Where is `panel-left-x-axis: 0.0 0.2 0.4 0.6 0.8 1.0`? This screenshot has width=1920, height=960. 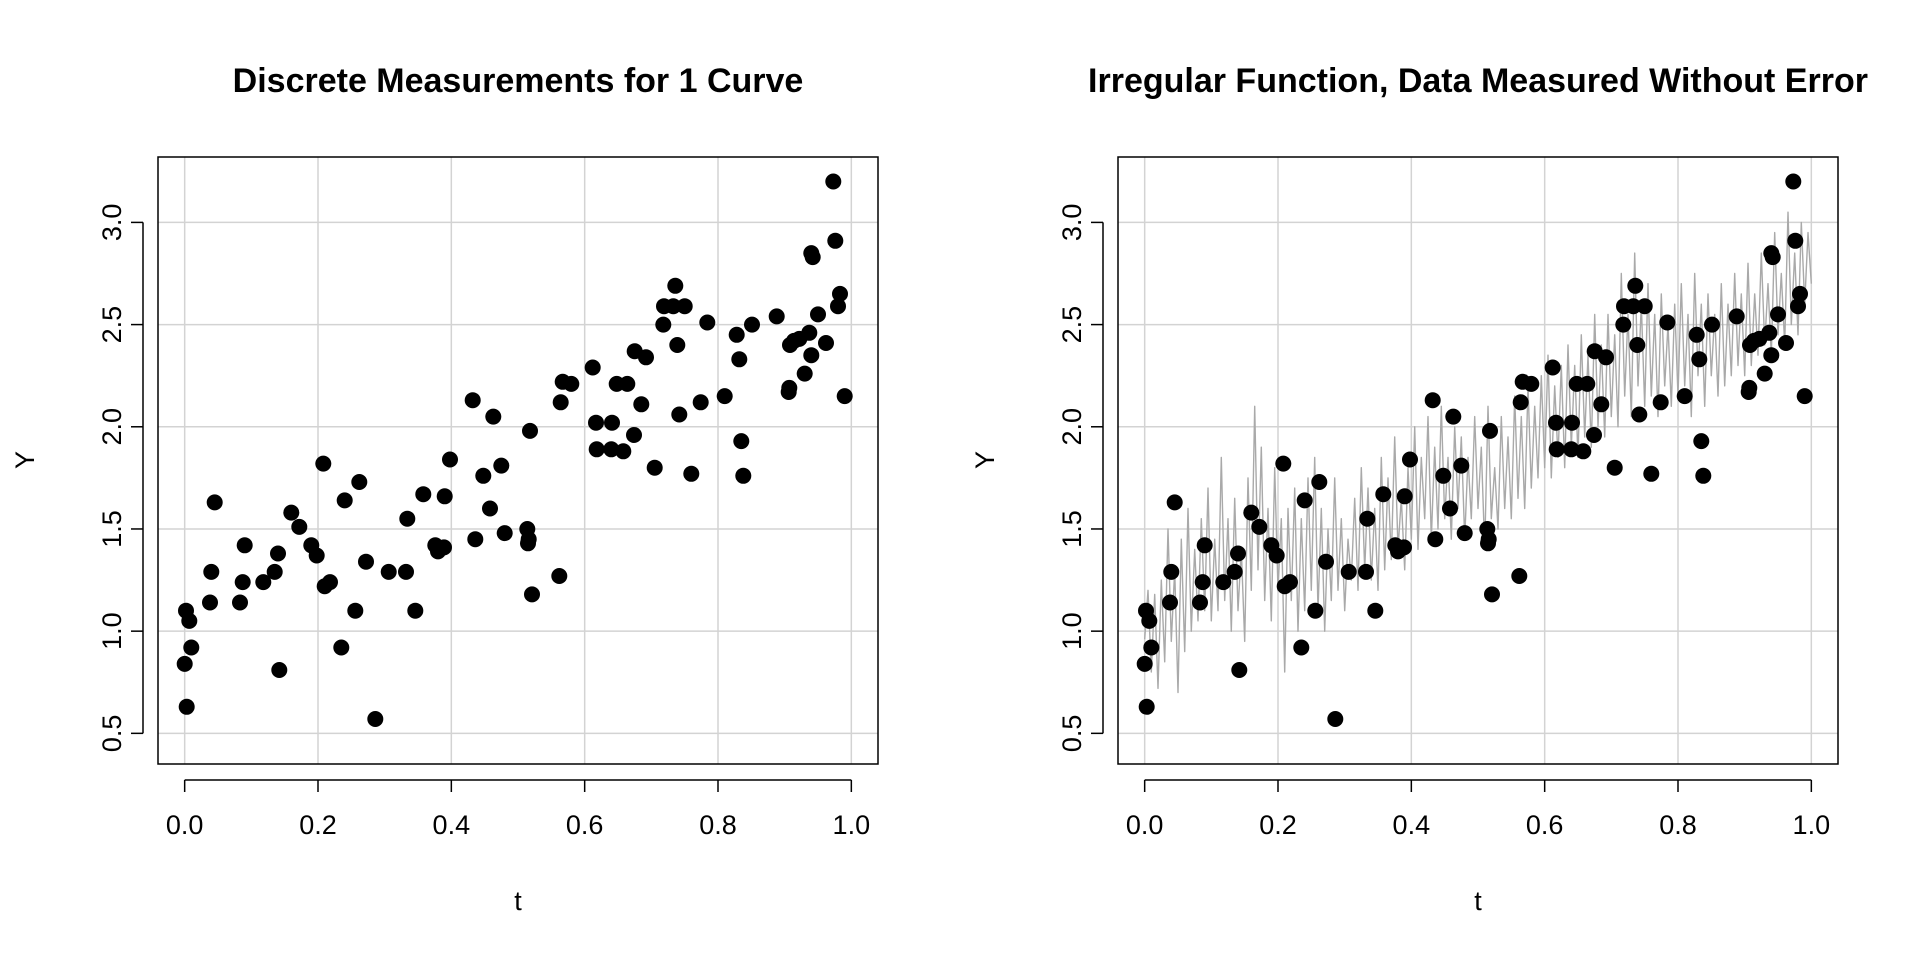
panel-left-x-axis: 0.0 0.2 0.4 0.6 0.8 1.0 is located at coordinates (518, 809).